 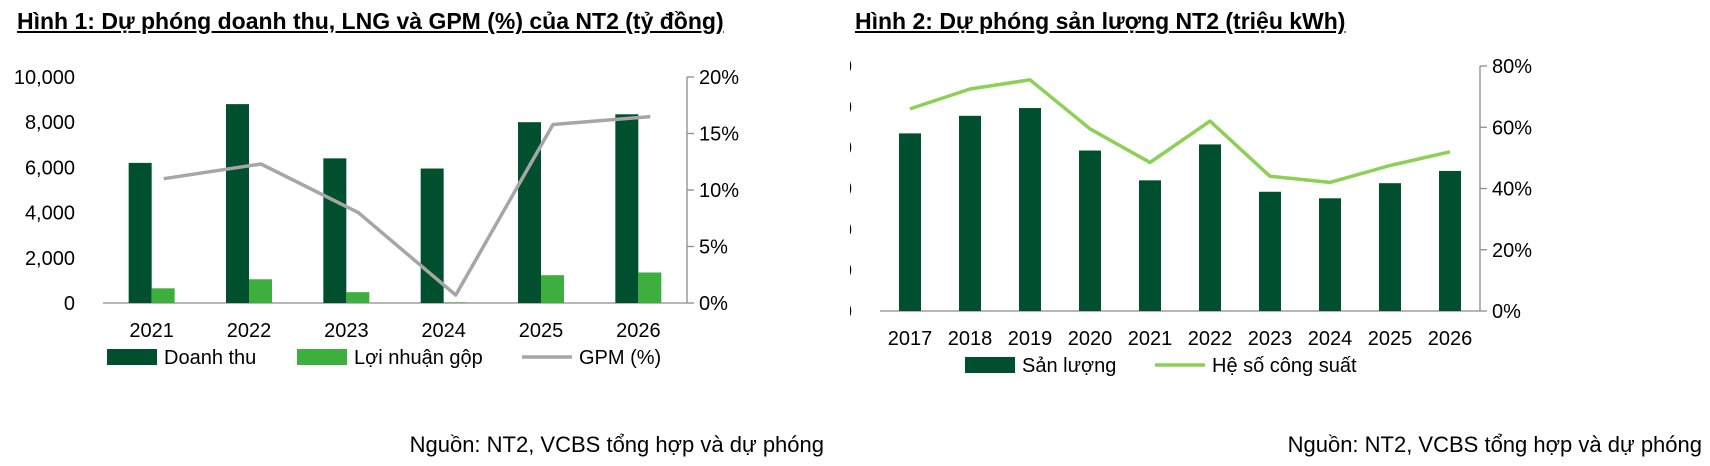 What do you see at coordinates (719, 135) in the screenshot?
I see `right-axis-tick-label: 15%` at bounding box center [719, 135].